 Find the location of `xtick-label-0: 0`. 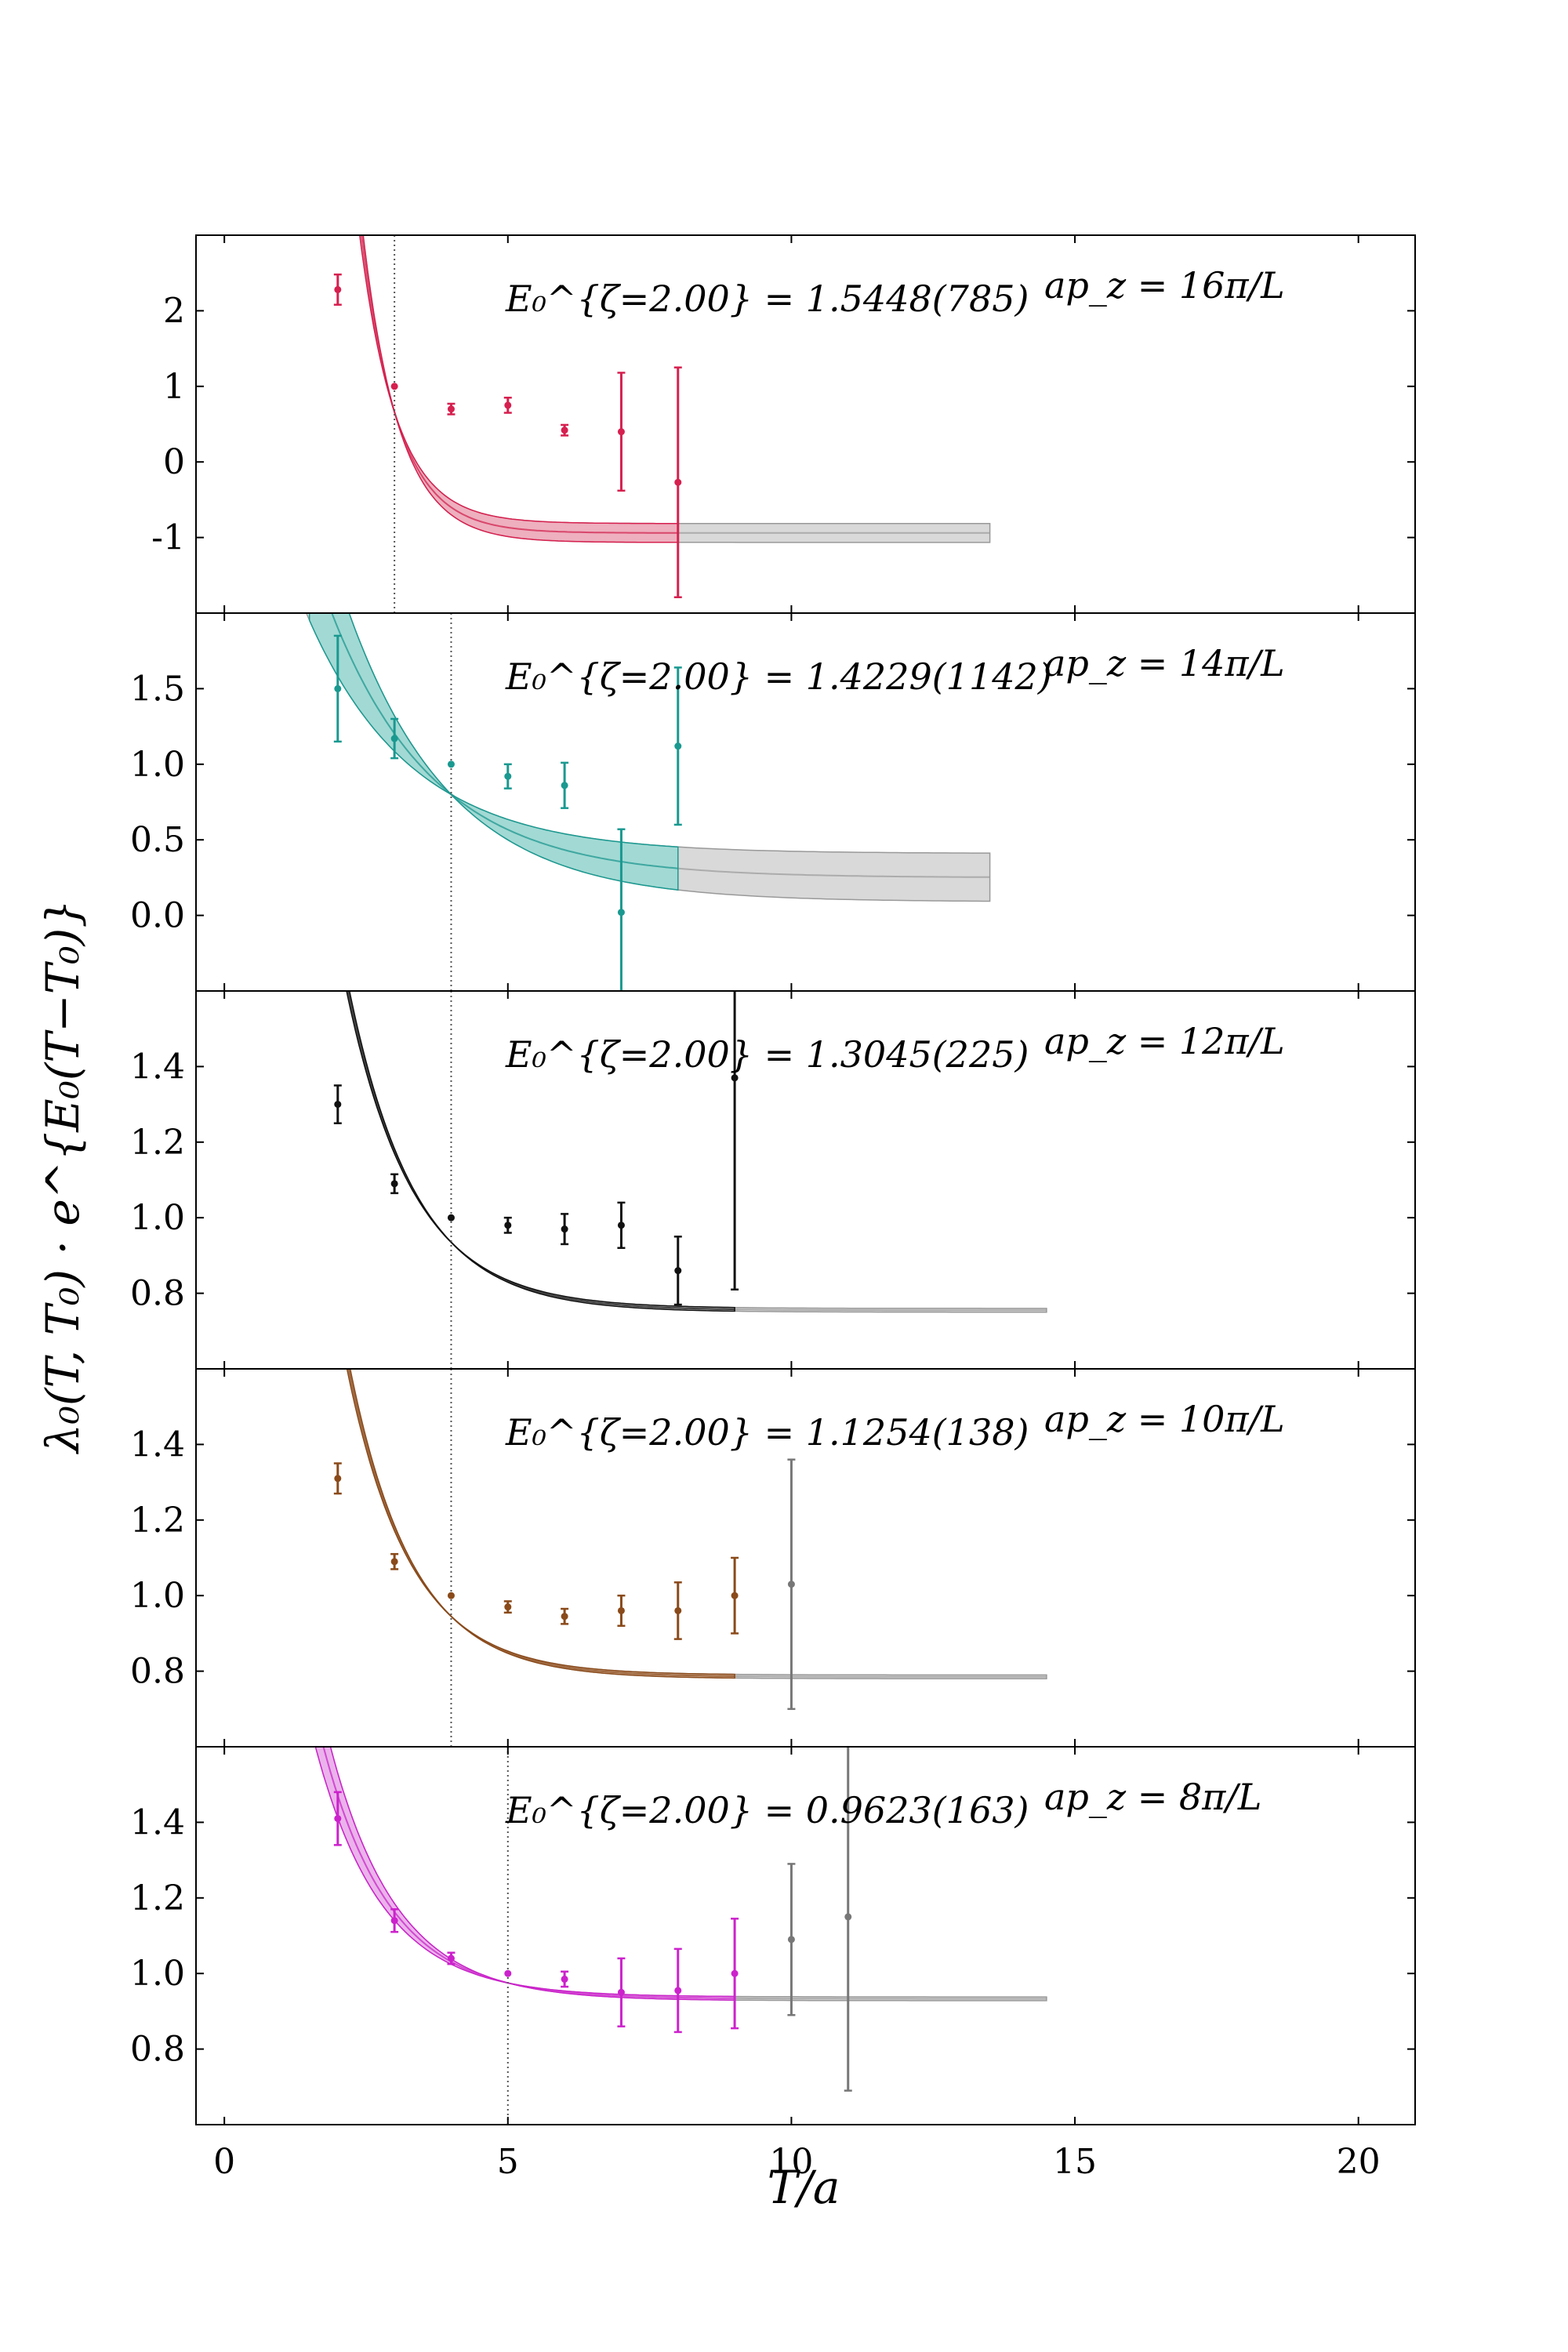

xtick-label-0: 0 is located at coordinates (224, 2162).